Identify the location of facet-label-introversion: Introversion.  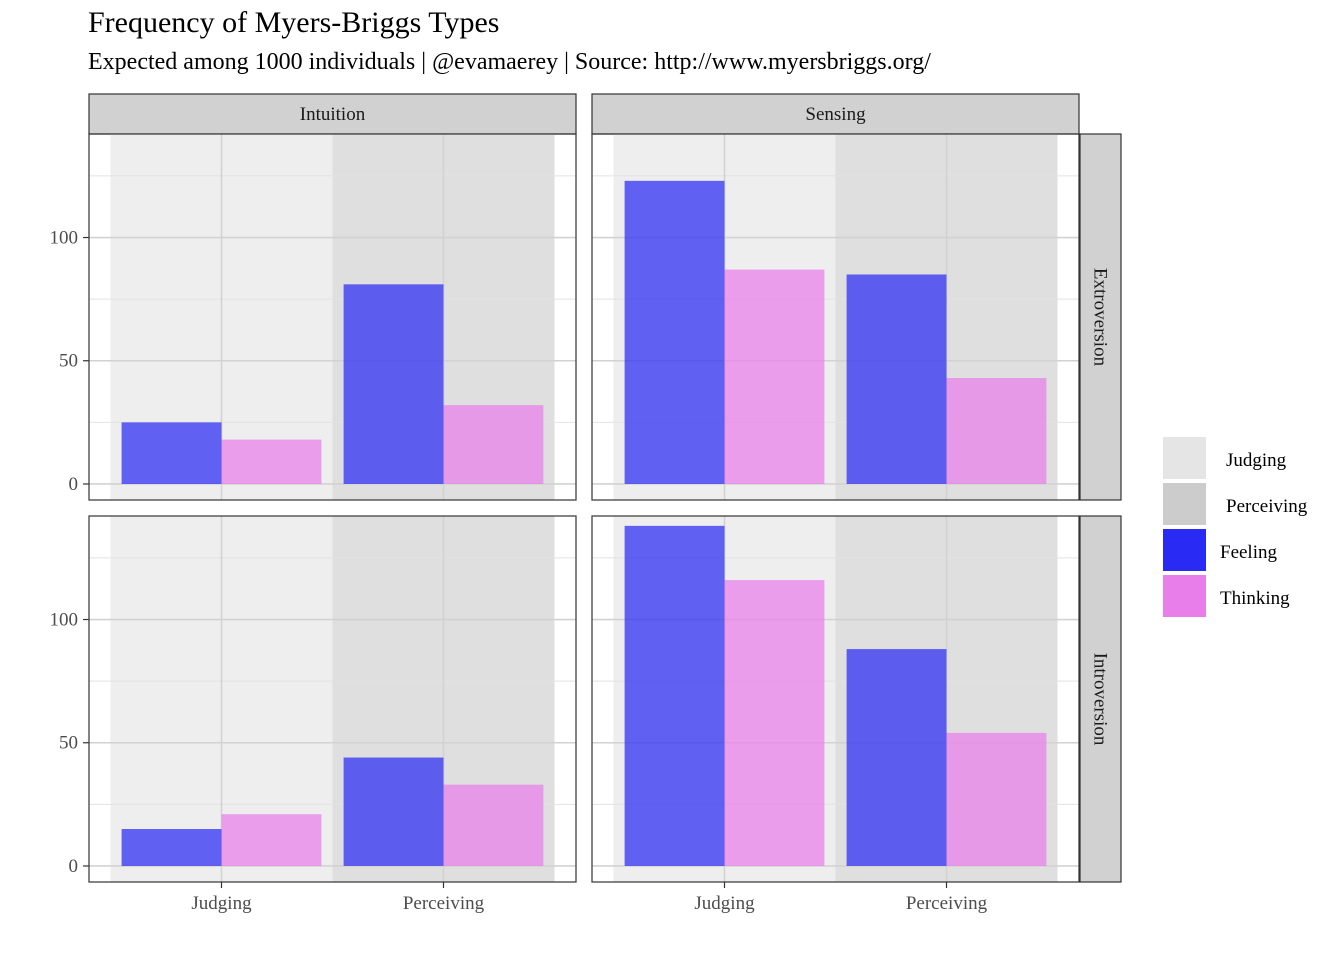
(1100, 699).